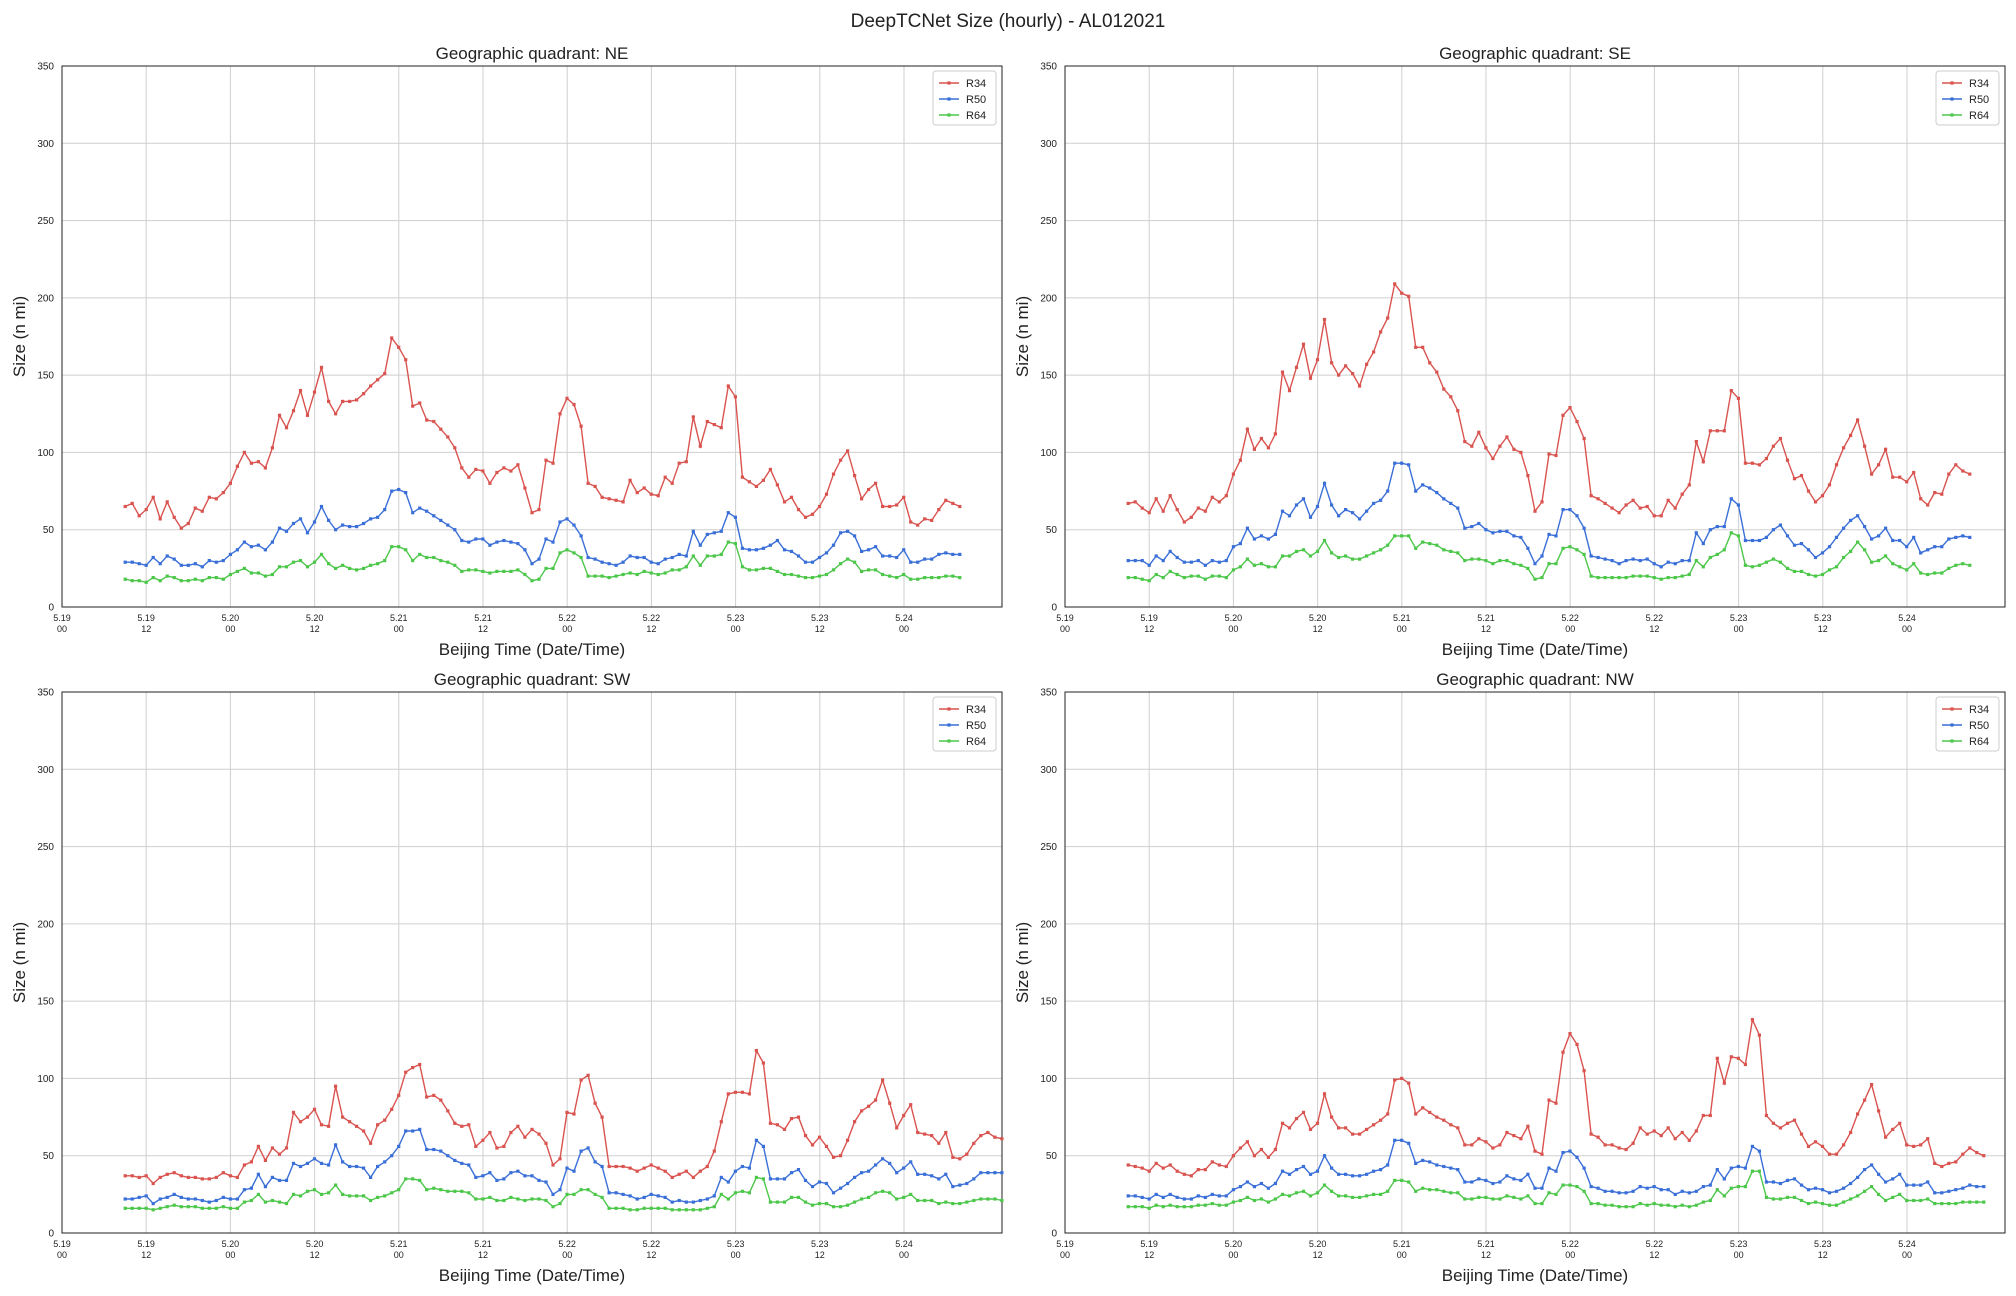 This screenshot has height=1296, width=2016. I want to click on x-tick-hour: 12, so click(820, 629).